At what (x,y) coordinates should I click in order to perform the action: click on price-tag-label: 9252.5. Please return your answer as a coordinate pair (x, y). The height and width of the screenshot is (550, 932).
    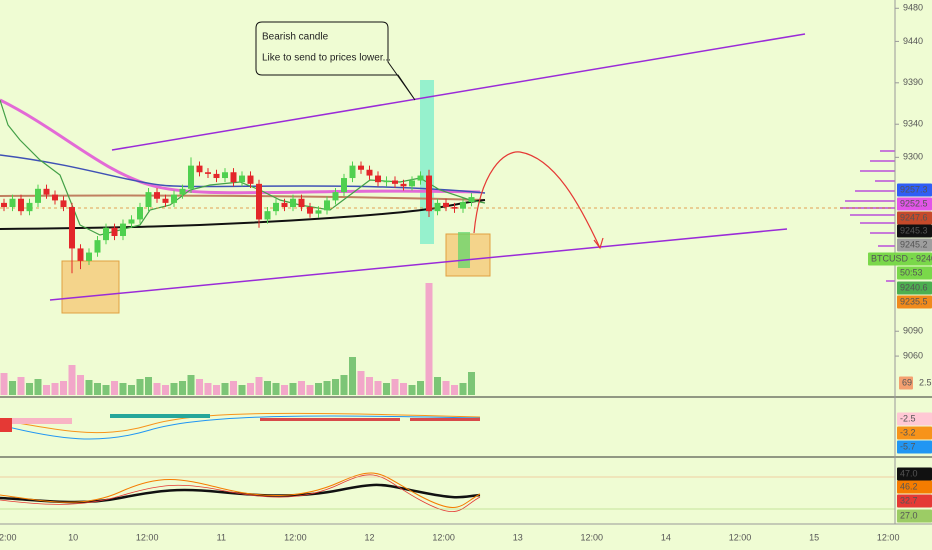
    Looking at the image, I should click on (914, 203).